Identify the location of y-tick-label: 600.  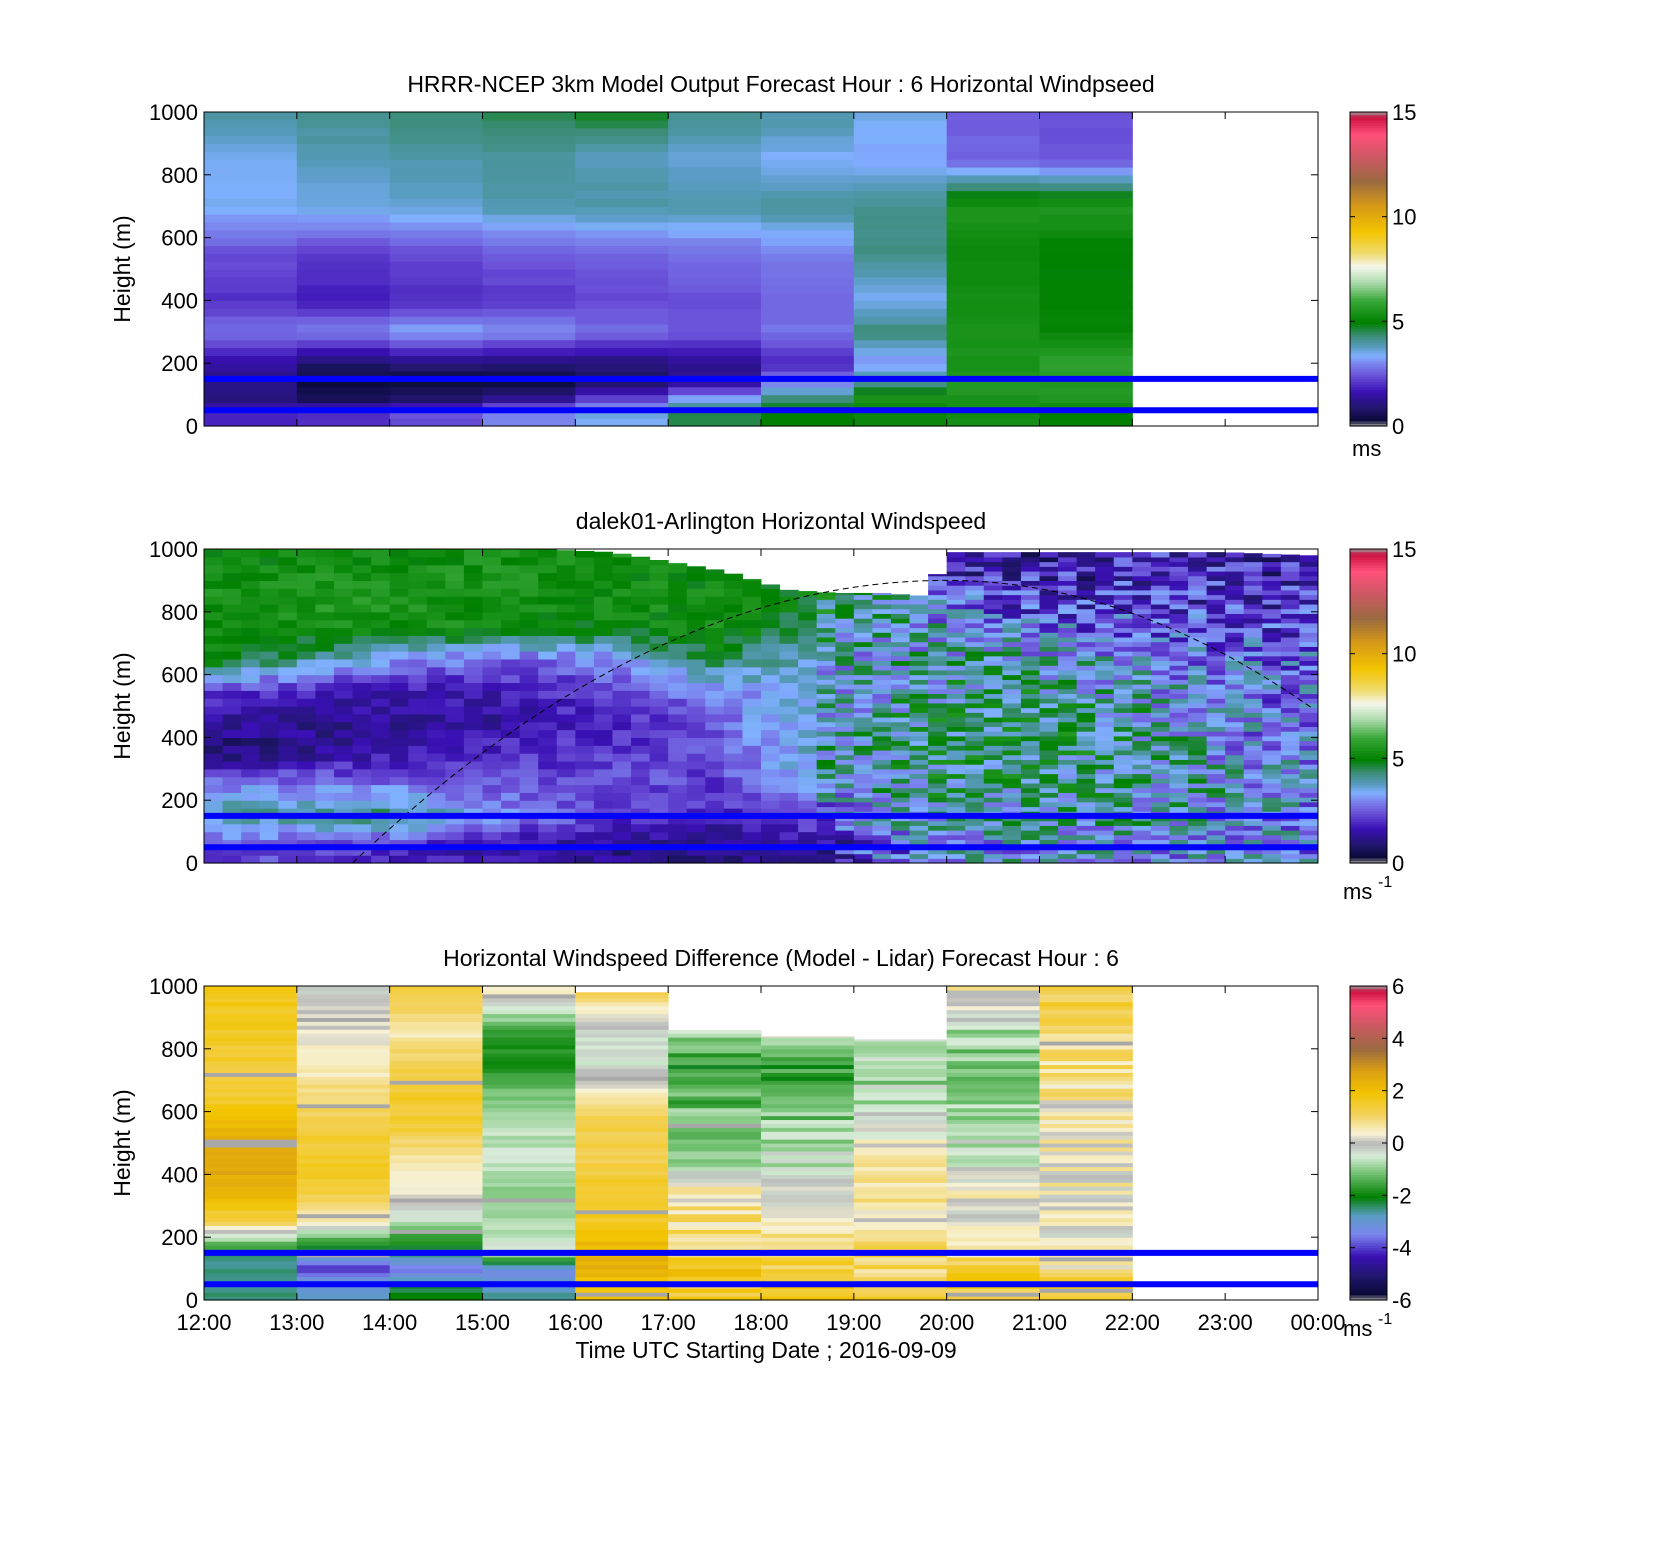
(179, 238).